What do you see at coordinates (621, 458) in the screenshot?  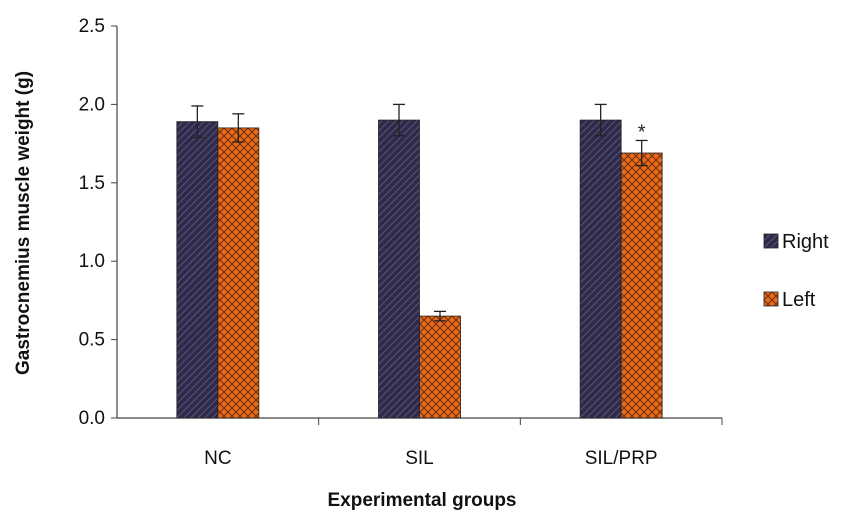 I see `x-category-label: SIL/PRP` at bounding box center [621, 458].